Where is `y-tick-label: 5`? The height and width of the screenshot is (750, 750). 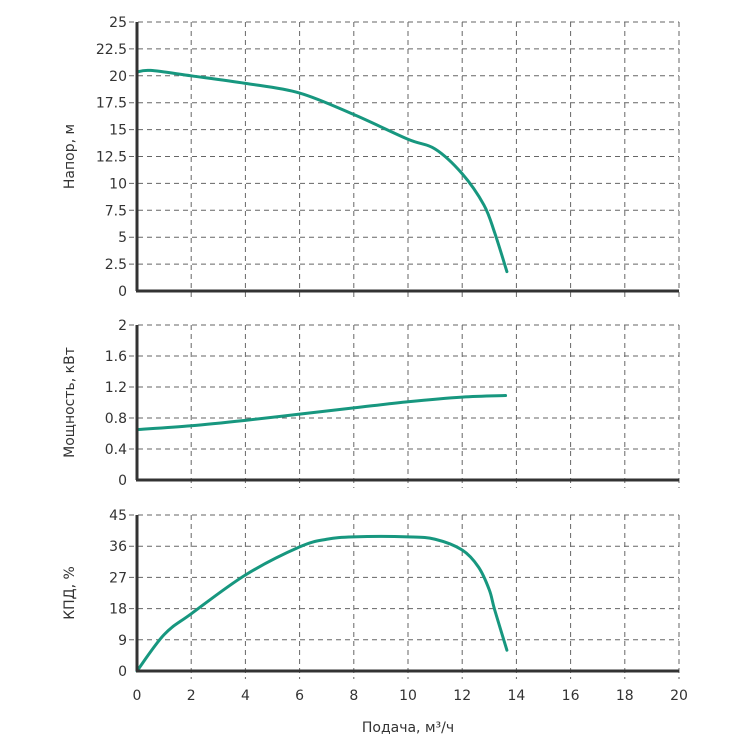 y-tick-label: 5 is located at coordinates (122, 238).